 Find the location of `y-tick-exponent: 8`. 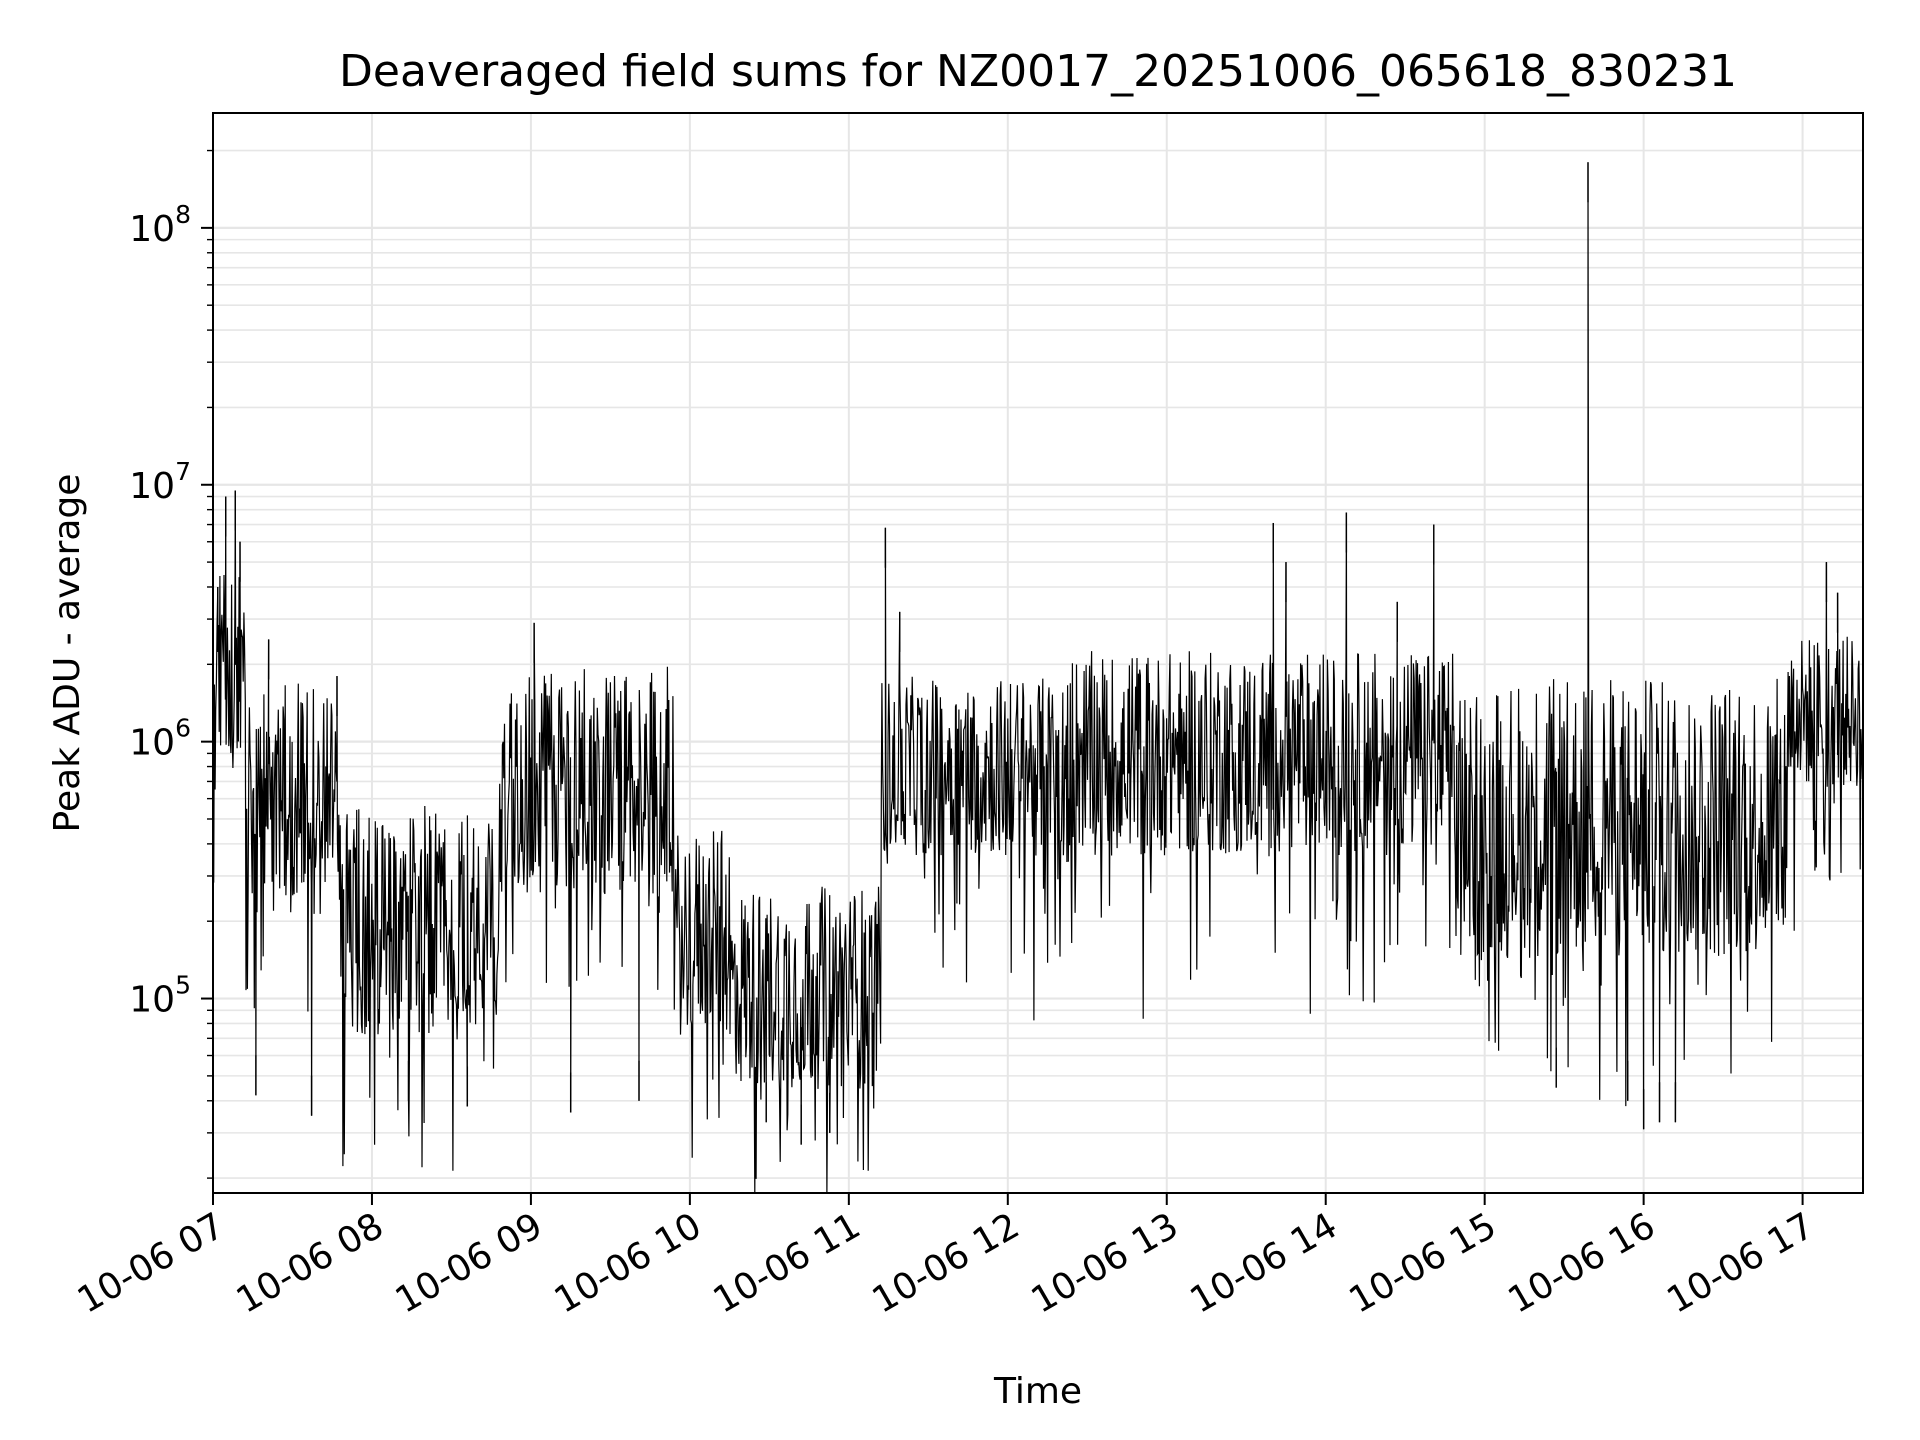

y-tick-exponent: 8 is located at coordinates (183, 214).